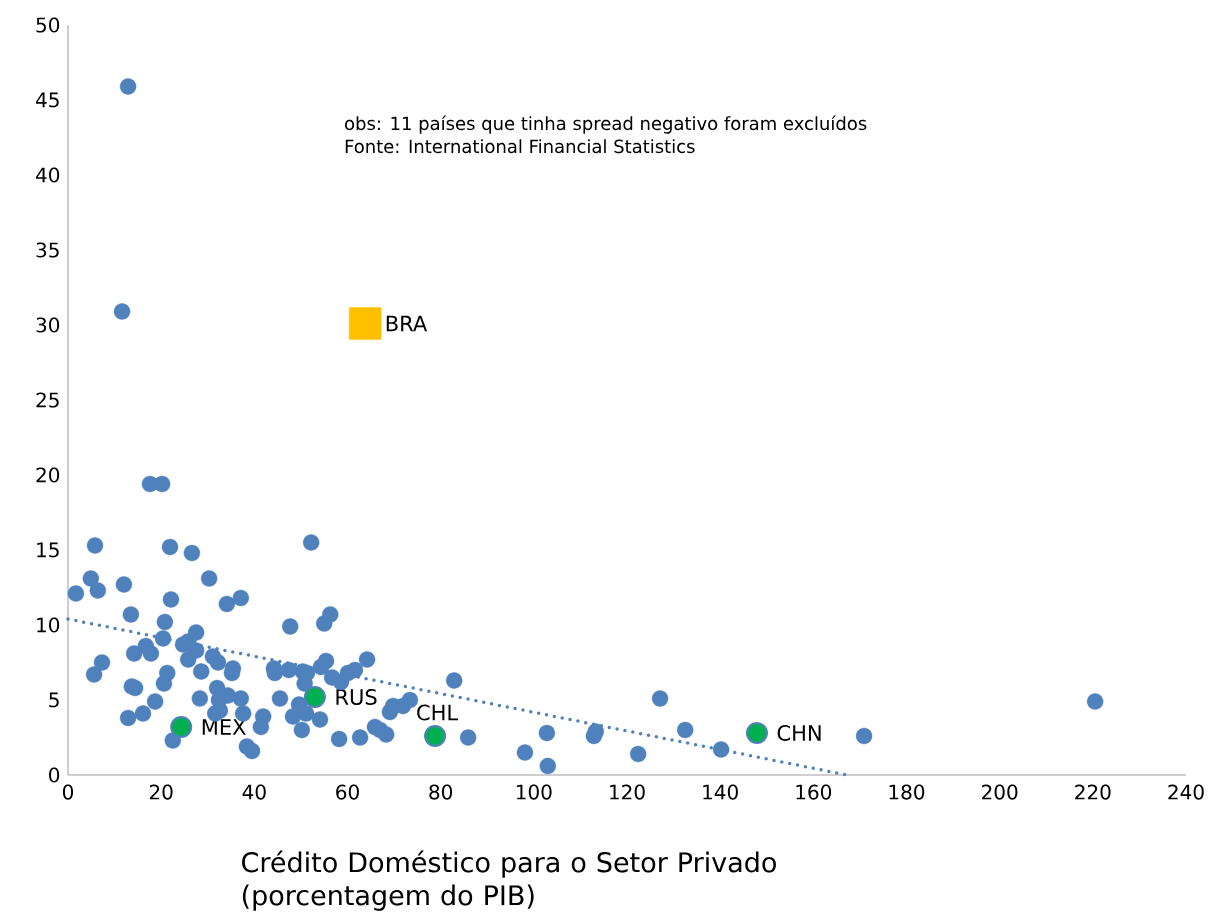 Image resolution: width=1210 pixels, height=923 pixels. What do you see at coordinates (48, 25) in the screenshot?
I see `y-tick-label: 50` at bounding box center [48, 25].